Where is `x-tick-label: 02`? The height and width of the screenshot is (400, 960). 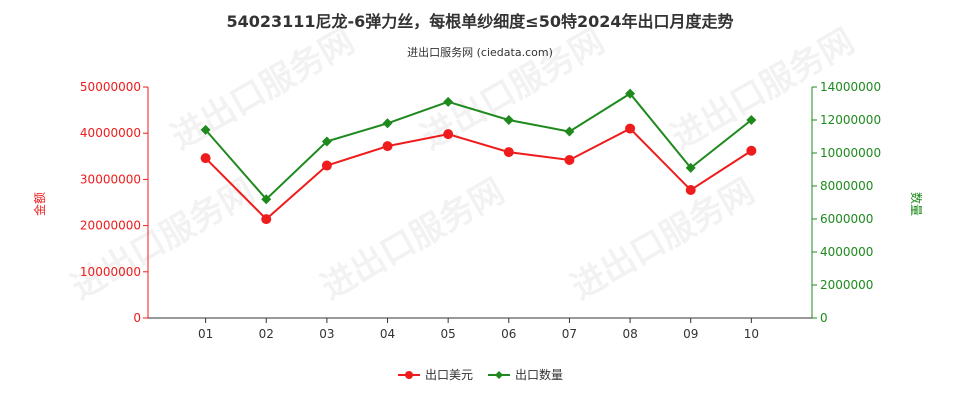
x-tick-label: 02 is located at coordinates (266, 334).